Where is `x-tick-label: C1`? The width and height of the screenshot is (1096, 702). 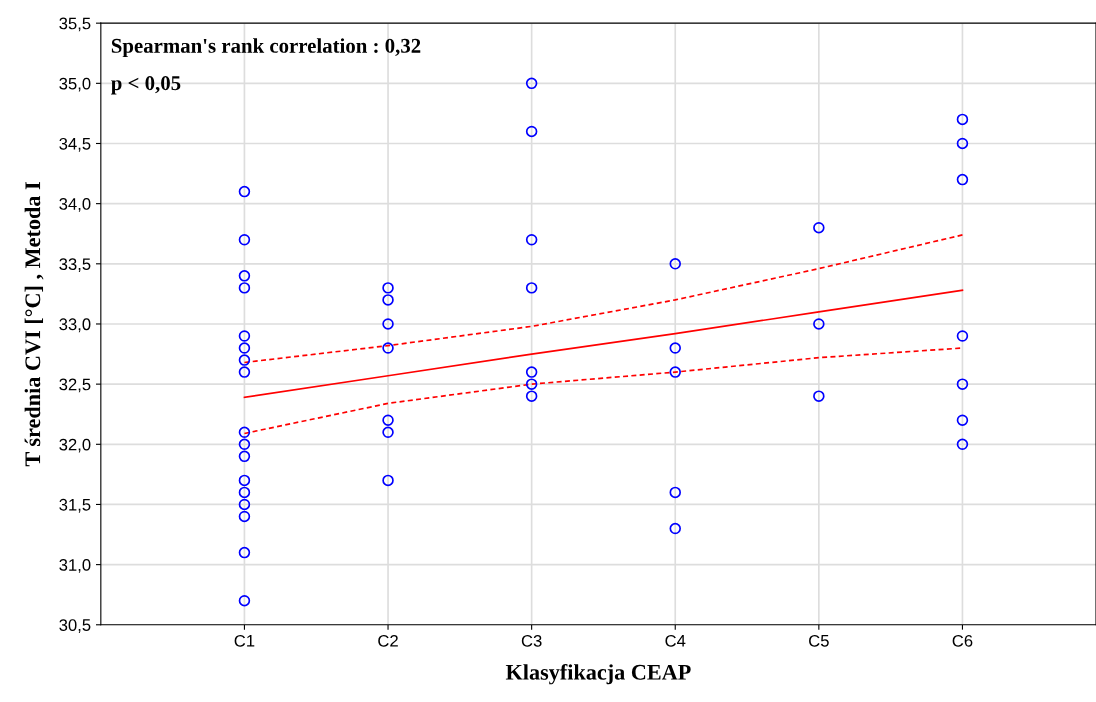 x-tick-label: C1 is located at coordinates (244, 640).